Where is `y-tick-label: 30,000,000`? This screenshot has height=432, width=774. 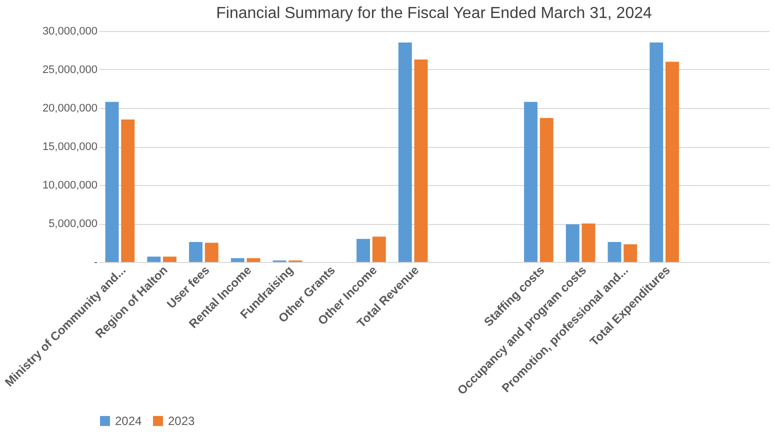 y-tick-label: 30,000,000 is located at coordinates (70, 32).